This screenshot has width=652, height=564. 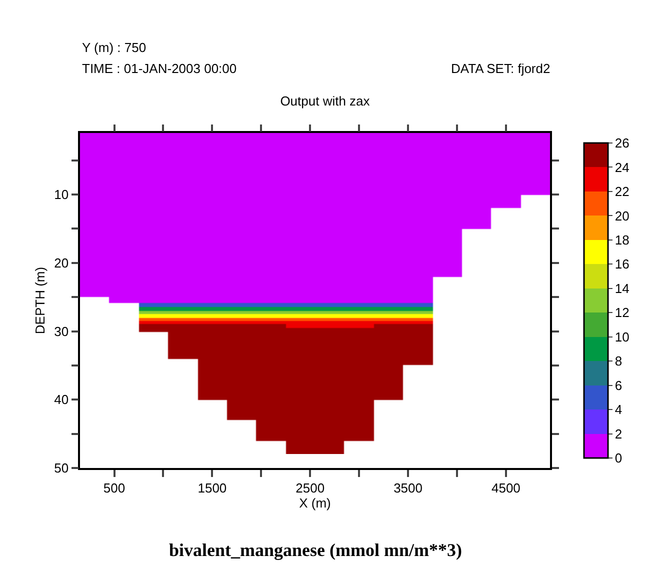 I want to click on color-bar-label: 6, so click(x=618, y=385).